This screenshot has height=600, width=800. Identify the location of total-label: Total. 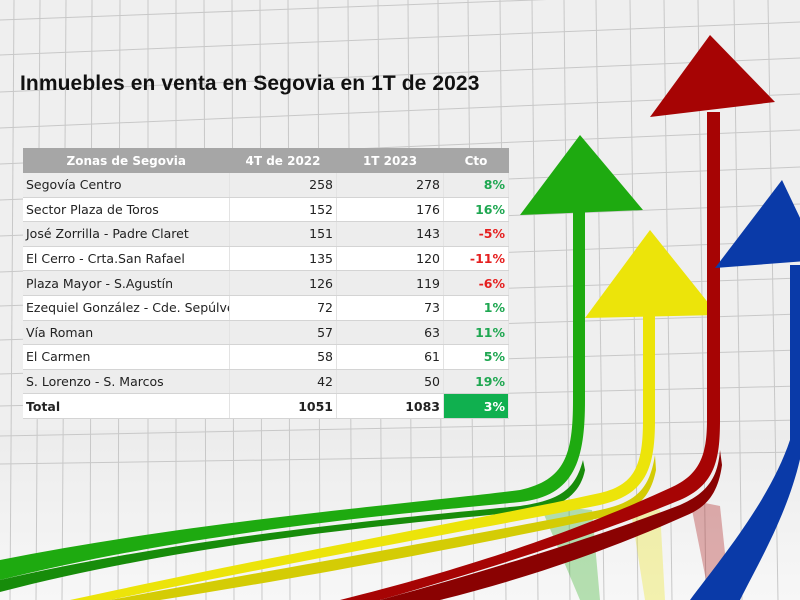
(126, 406).